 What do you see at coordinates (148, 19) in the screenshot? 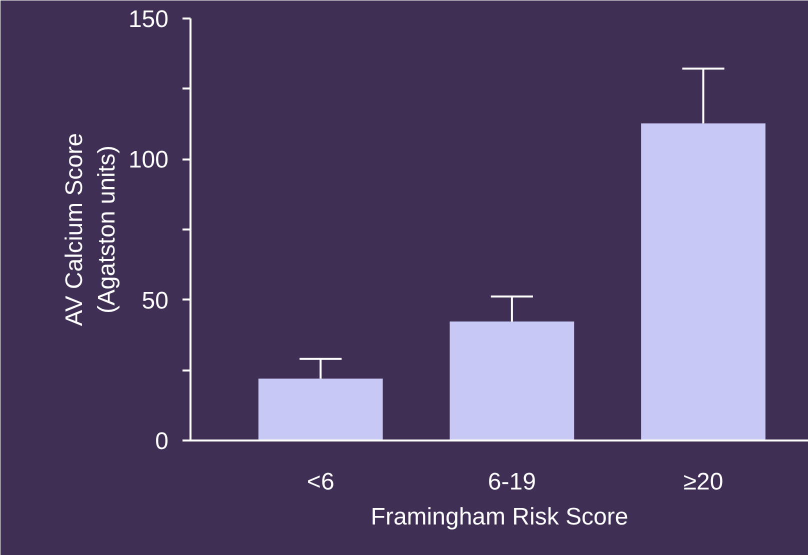
I see `y-tick-label: 150` at bounding box center [148, 19].